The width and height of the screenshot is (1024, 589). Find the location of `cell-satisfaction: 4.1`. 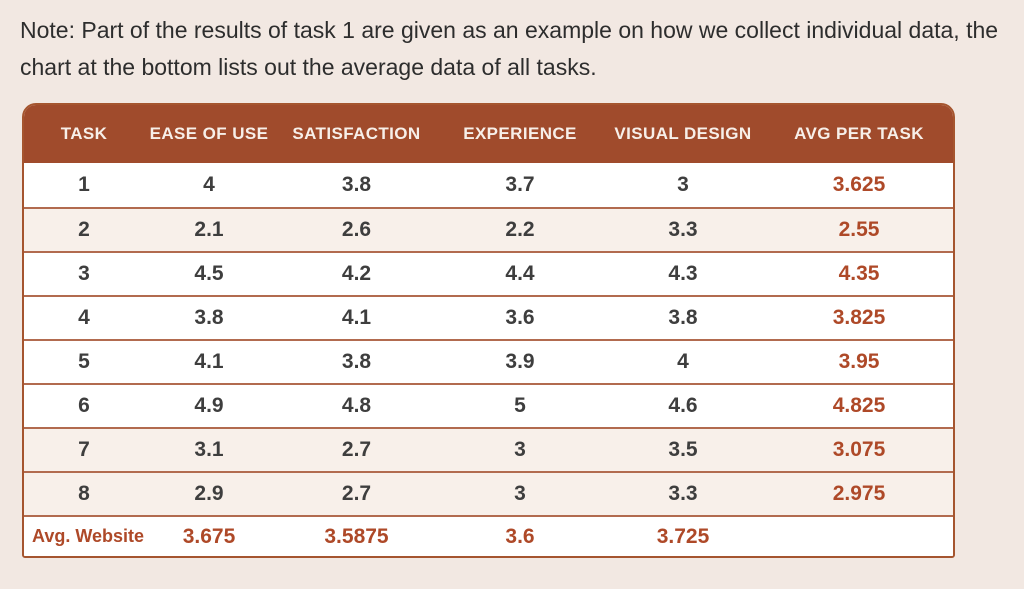

cell-satisfaction: 4.1 is located at coordinates (356, 317).